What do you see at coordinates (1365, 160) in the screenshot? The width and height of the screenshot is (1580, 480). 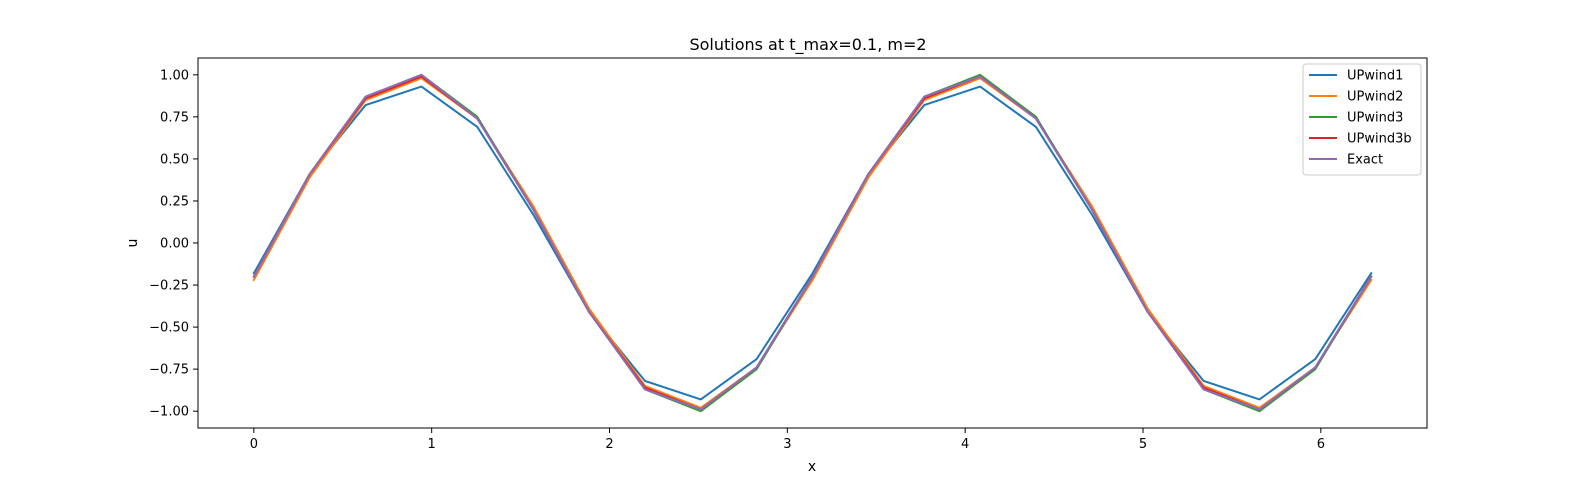 I see `legend-label-exact: Exact` at bounding box center [1365, 160].